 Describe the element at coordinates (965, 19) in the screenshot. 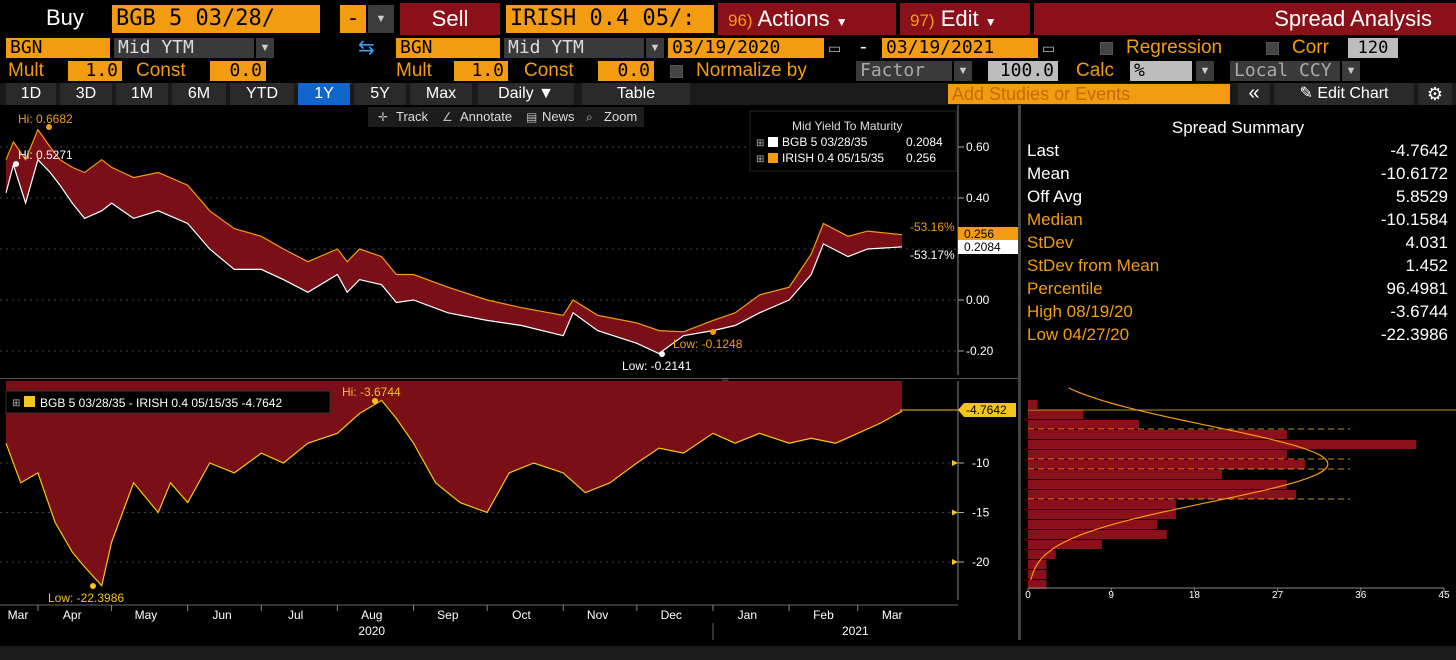

I see `edit-menu: 97) Edit ▼` at that location.